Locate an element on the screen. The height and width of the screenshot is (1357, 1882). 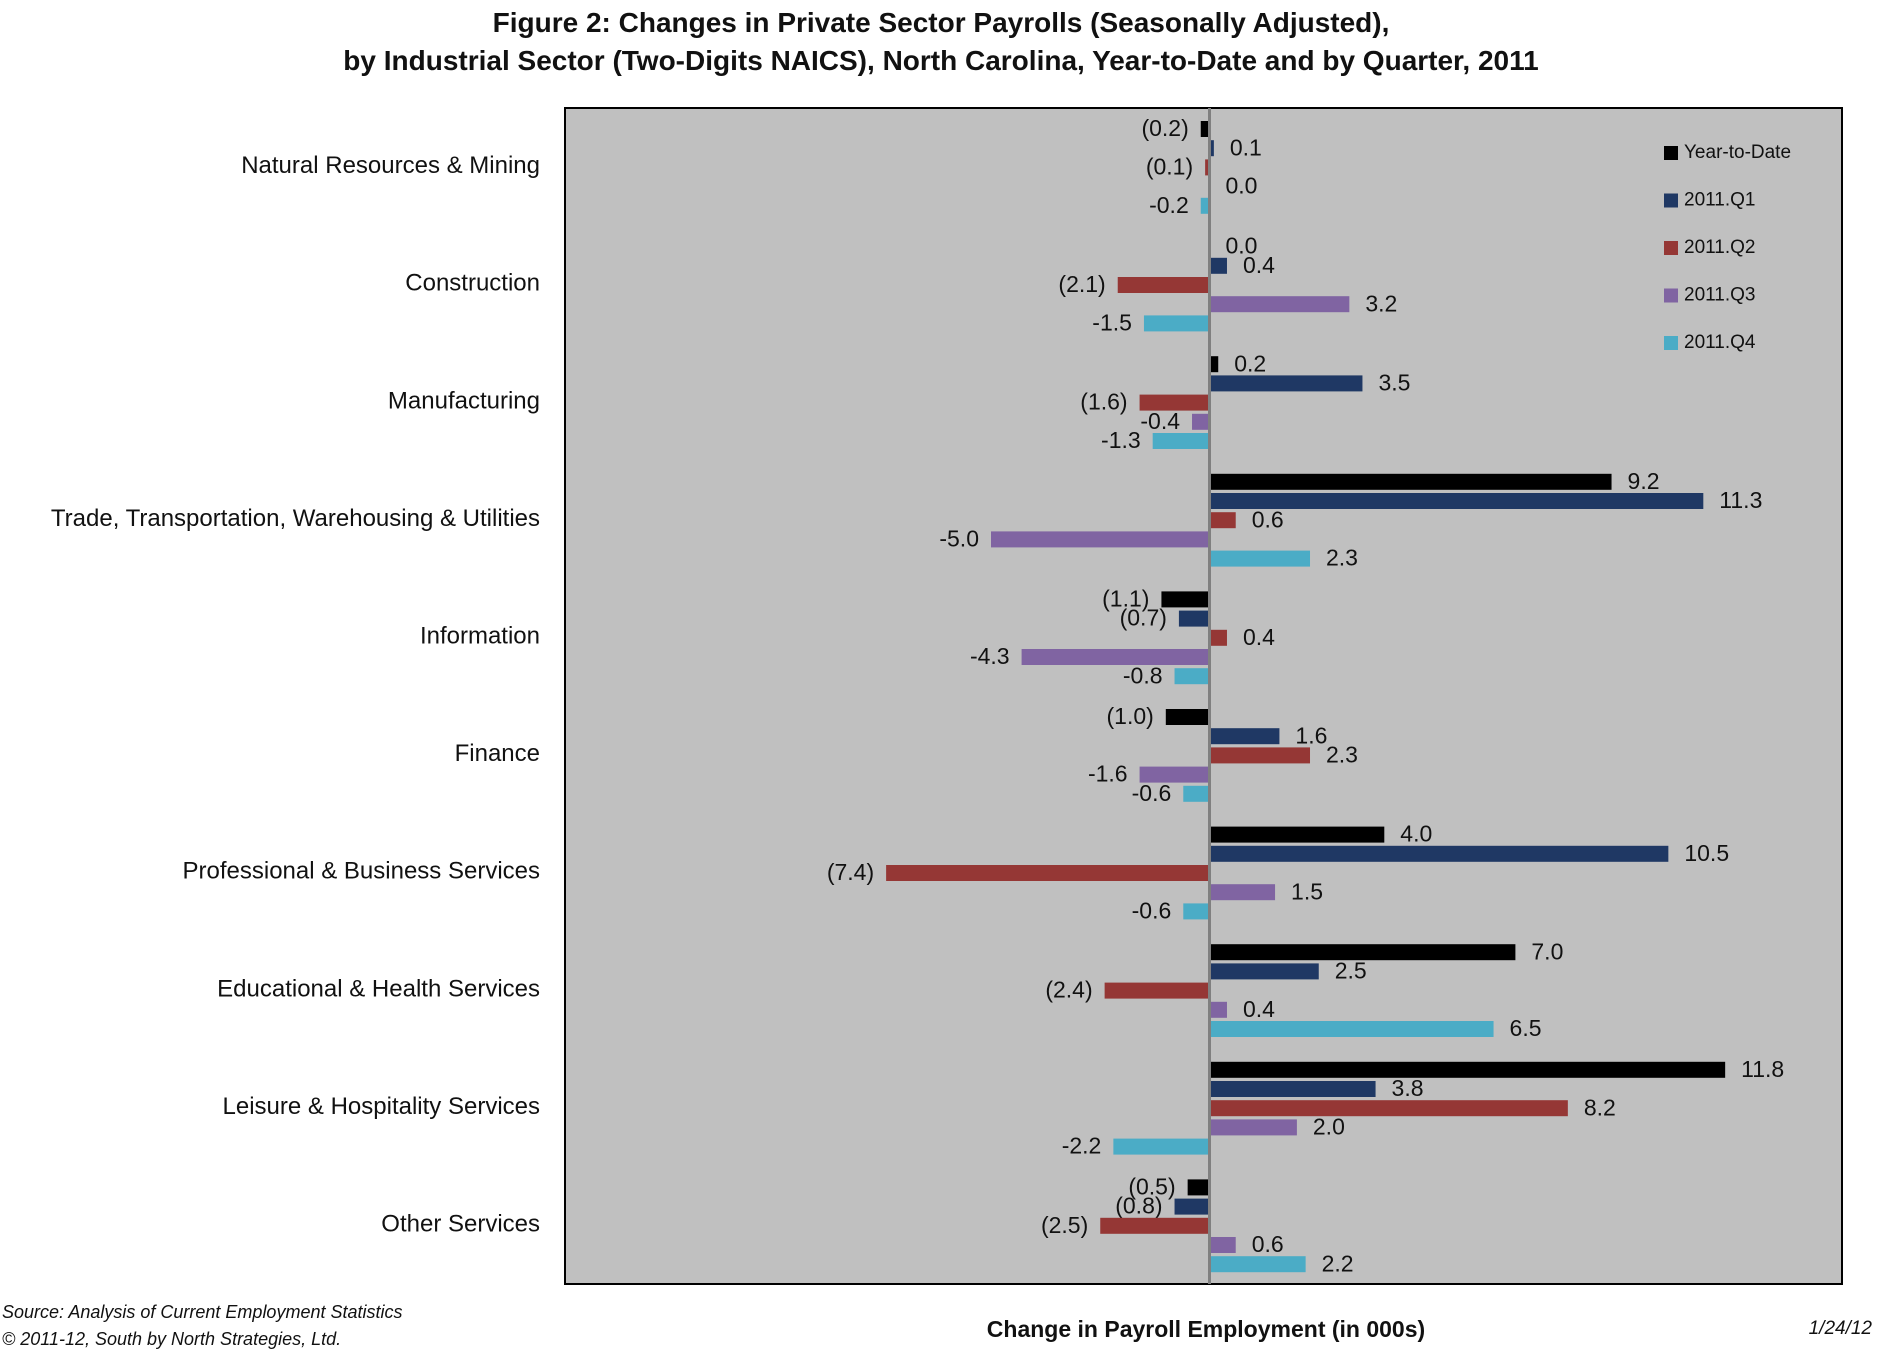
legend-label: Year-to-Date is located at coordinates (1737, 152).